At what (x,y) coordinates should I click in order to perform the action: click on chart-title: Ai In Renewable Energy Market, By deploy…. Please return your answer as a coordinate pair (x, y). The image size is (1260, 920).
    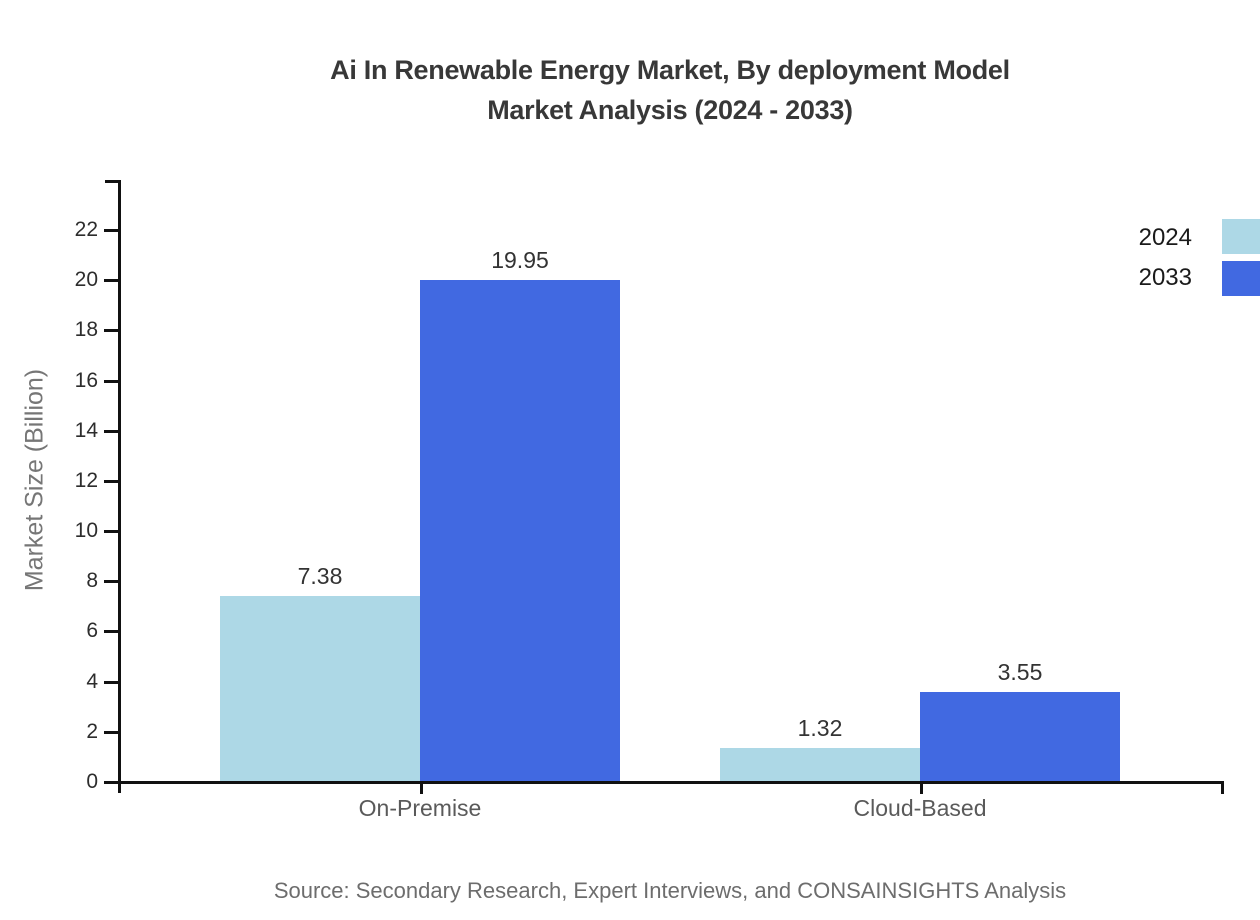
    Looking at the image, I should click on (670, 90).